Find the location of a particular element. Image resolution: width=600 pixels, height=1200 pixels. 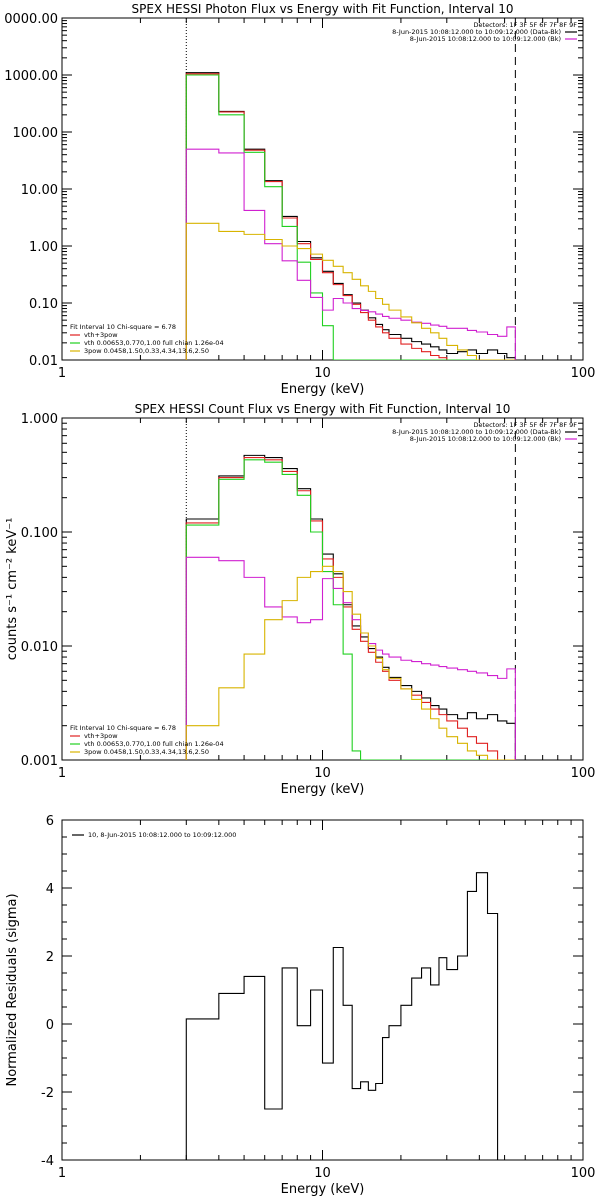

y-tick-label: 0.001 is located at coordinates (39, 761).